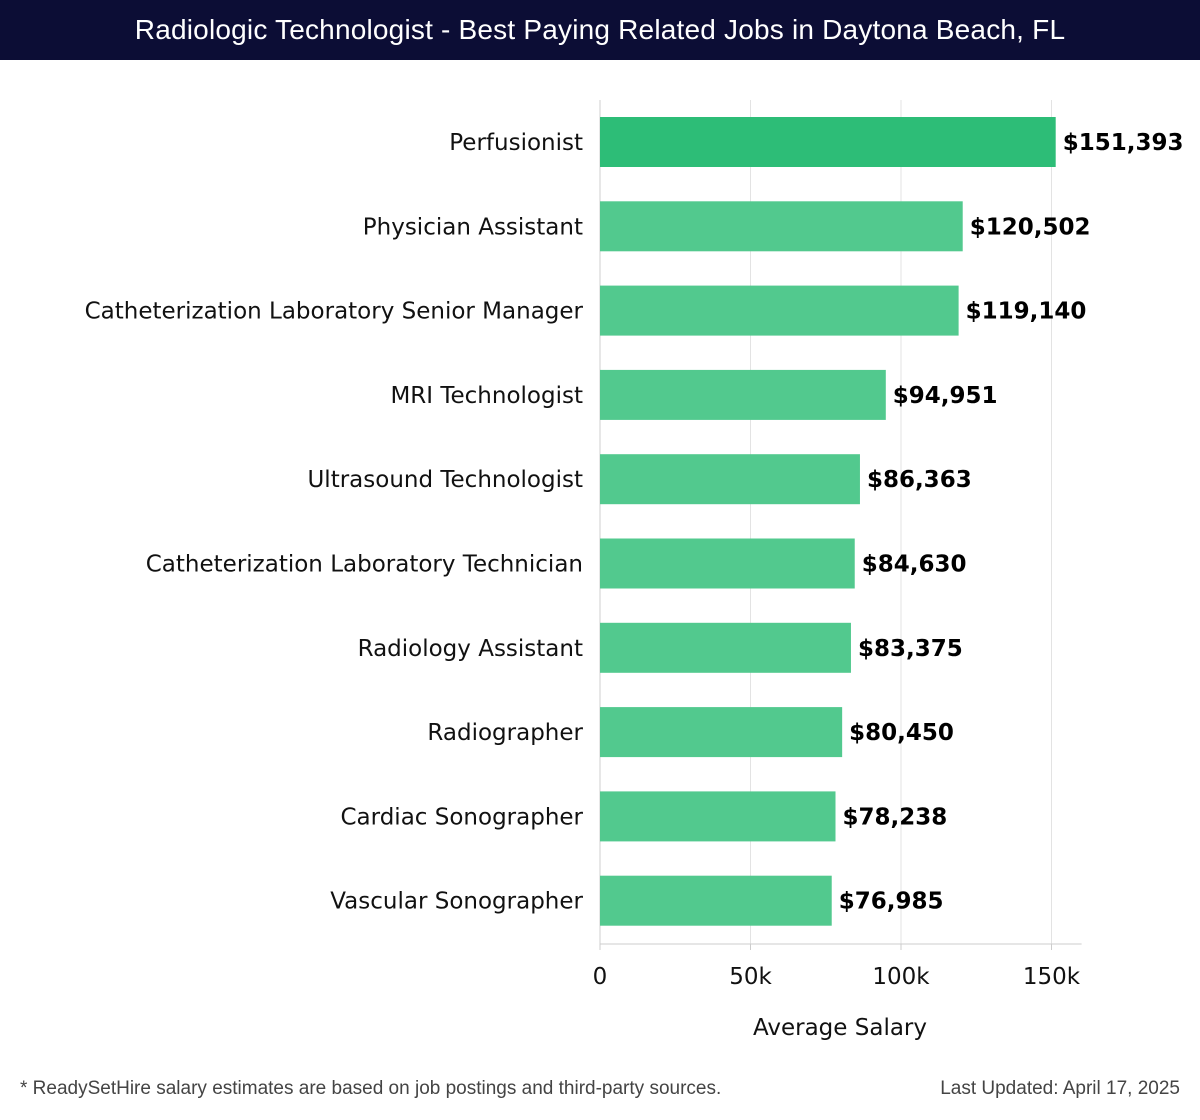 The width and height of the screenshot is (1200, 1120). Describe the element at coordinates (473, 227) in the screenshot. I see `category-label: Physician Assistant` at that location.